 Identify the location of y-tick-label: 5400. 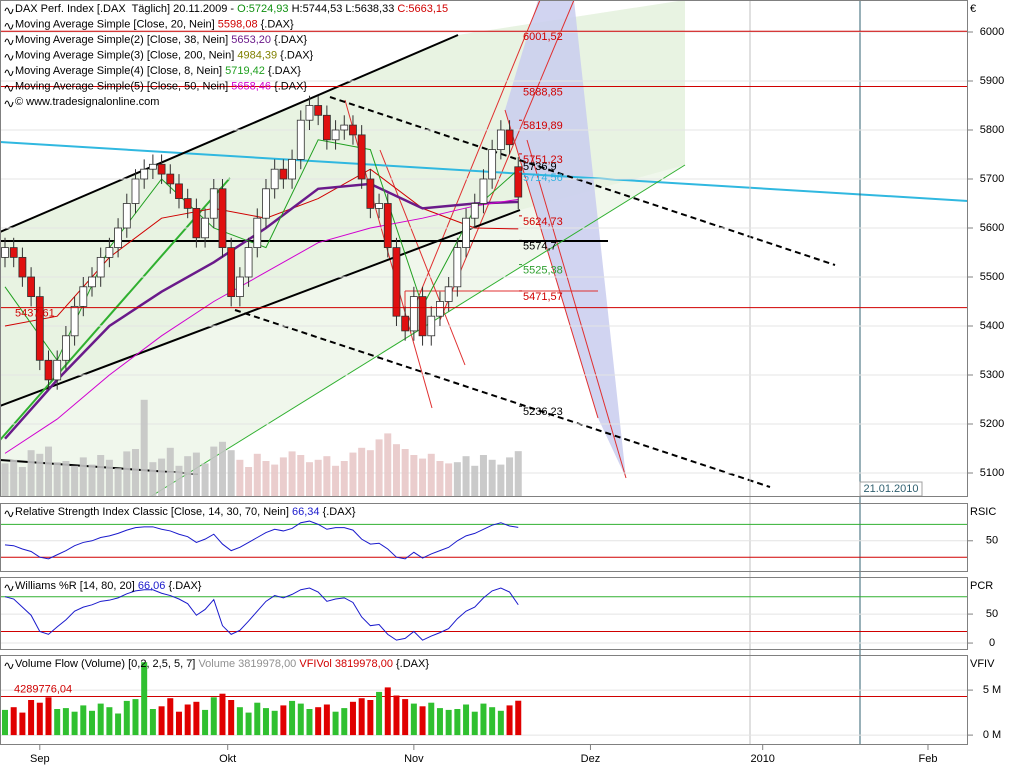
(992, 326).